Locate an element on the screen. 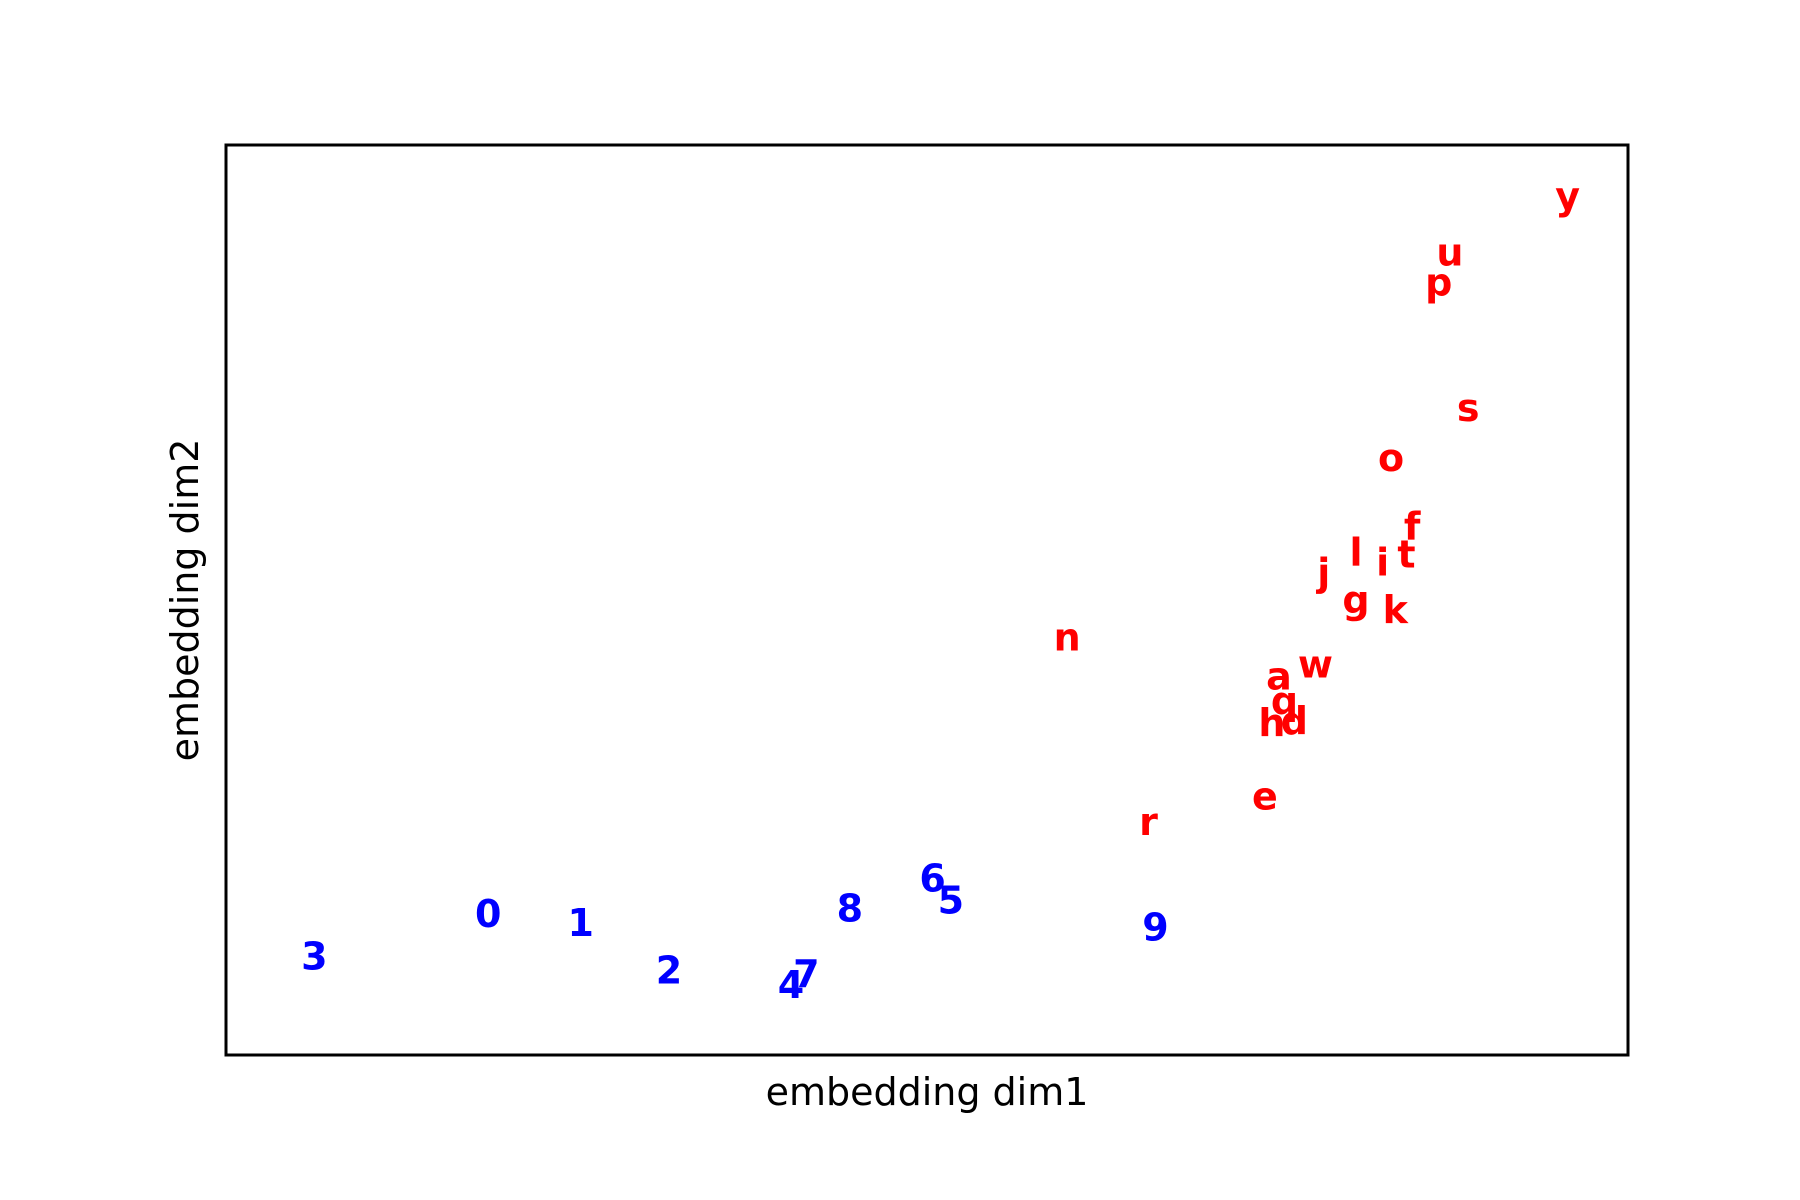 Image resolution: width=1800 pixels, height=1200 pixels. point-label-y: y is located at coordinates (1567, 196).